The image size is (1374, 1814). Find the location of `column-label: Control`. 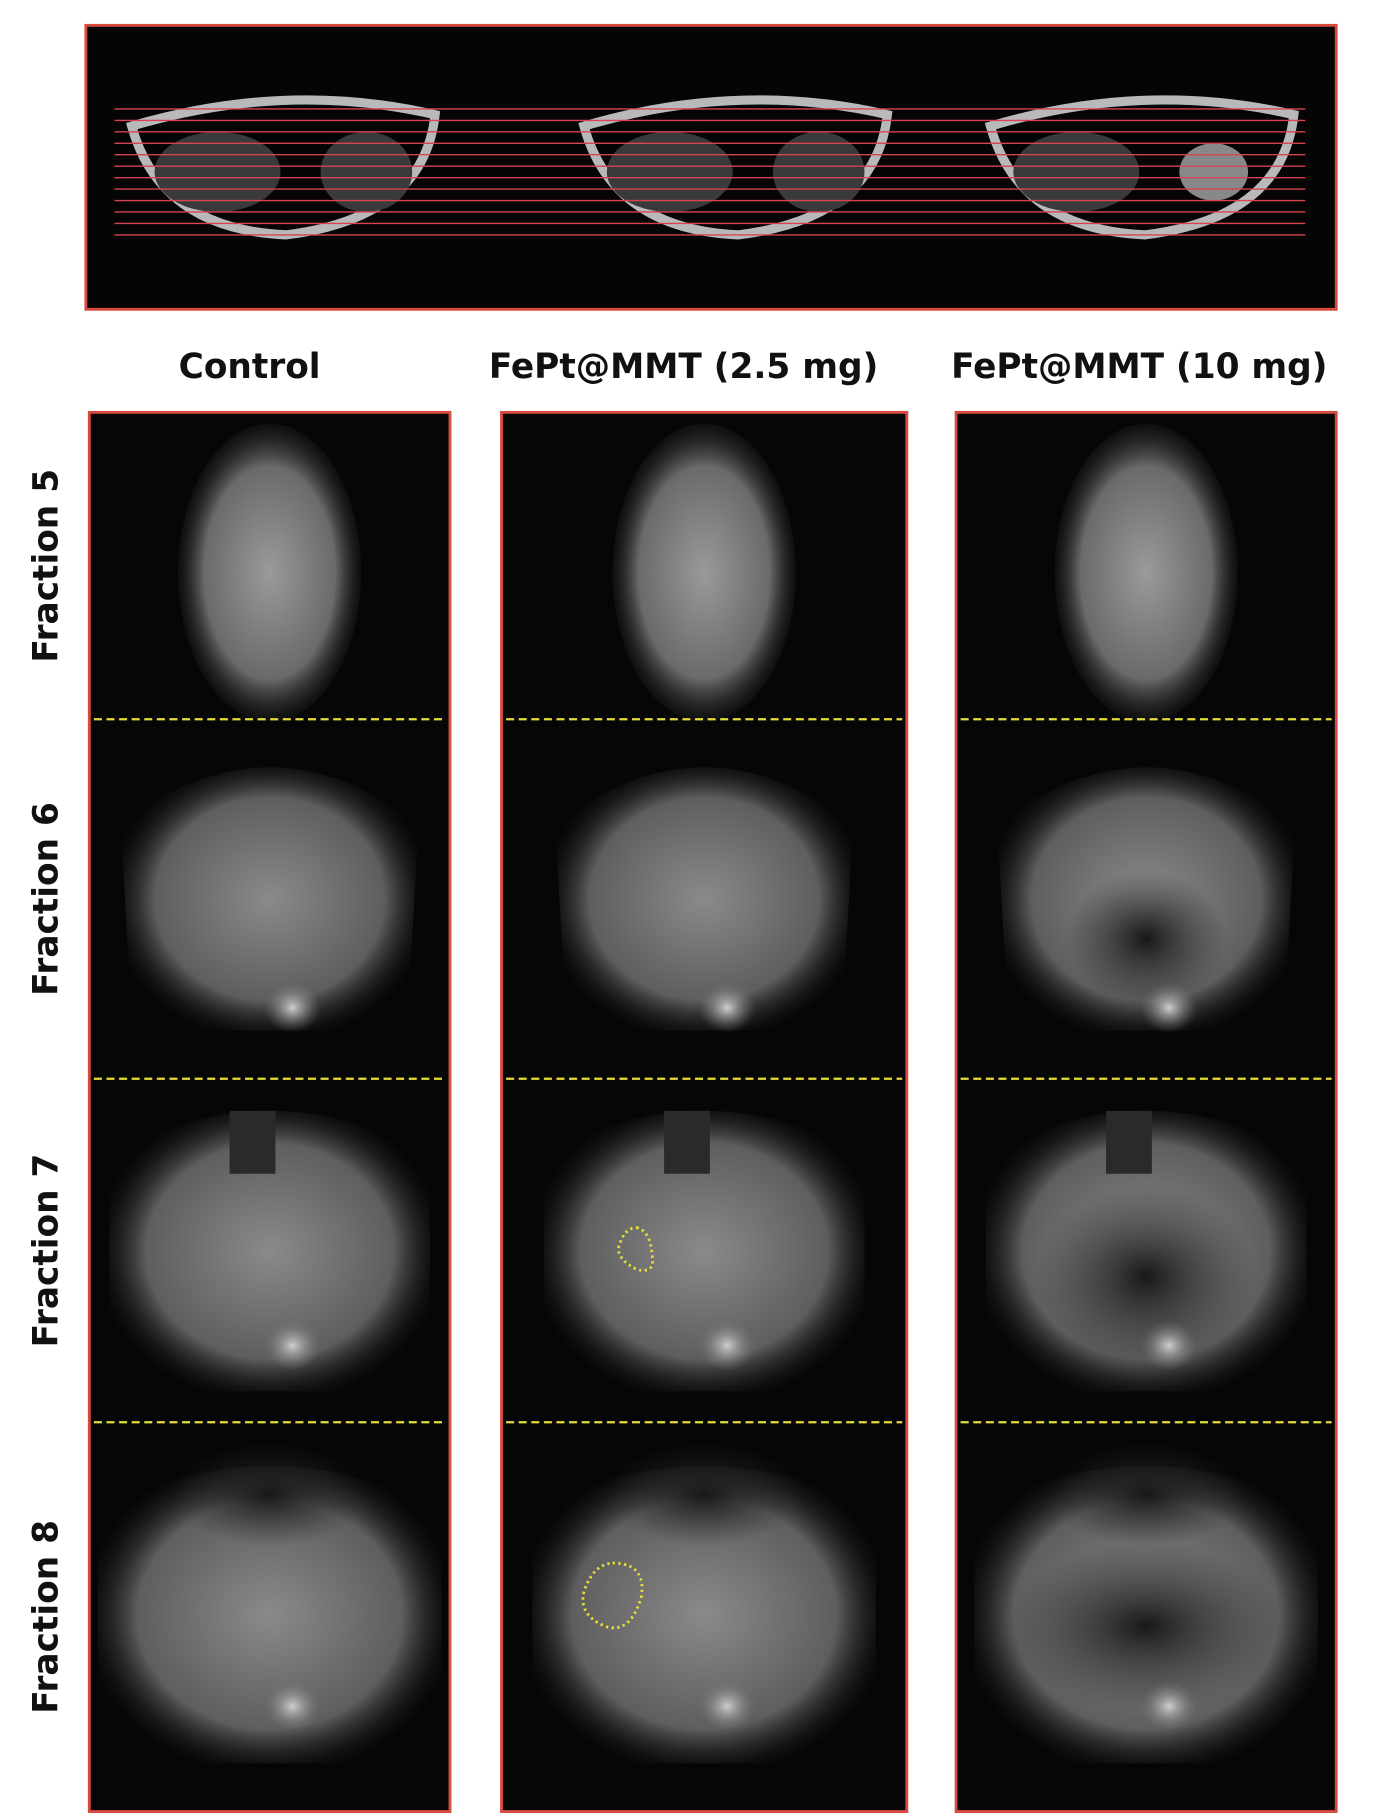

column-label: Control is located at coordinates (250, 367).